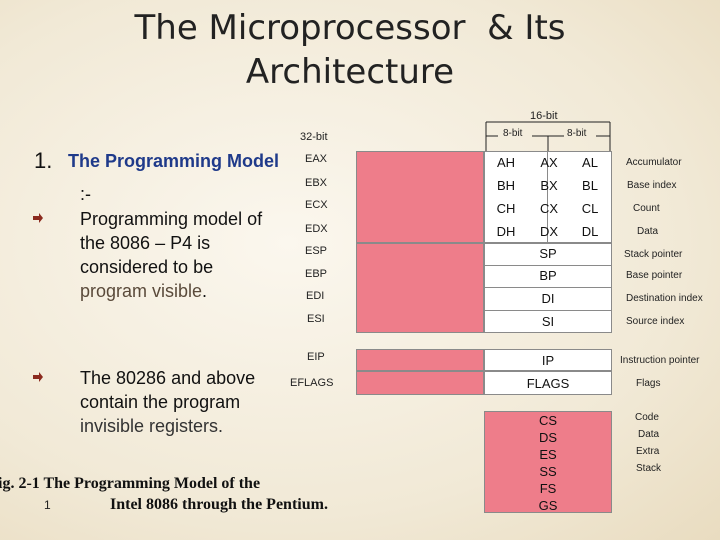  What do you see at coordinates (314, 137) in the screenshot?
I see `label-32bit: 32-bit` at bounding box center [314, 137].